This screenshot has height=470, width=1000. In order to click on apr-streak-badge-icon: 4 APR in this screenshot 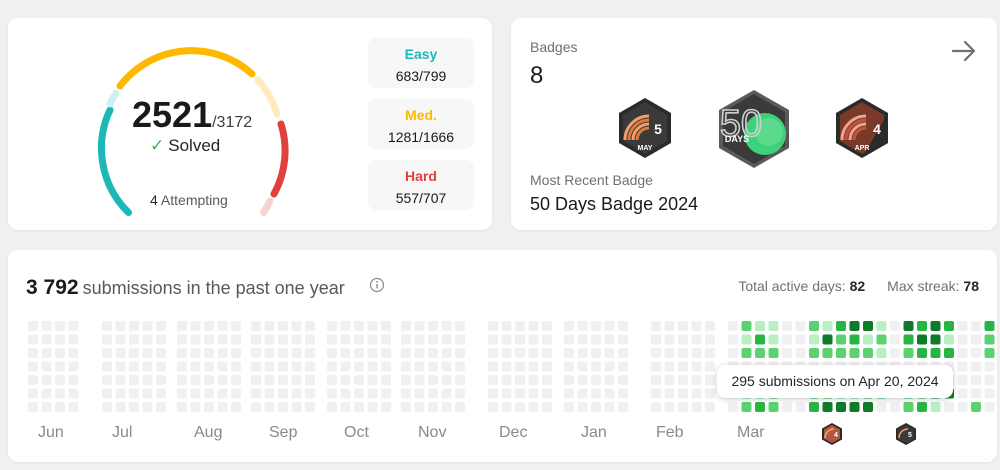, I will do `click(862, 128)`.